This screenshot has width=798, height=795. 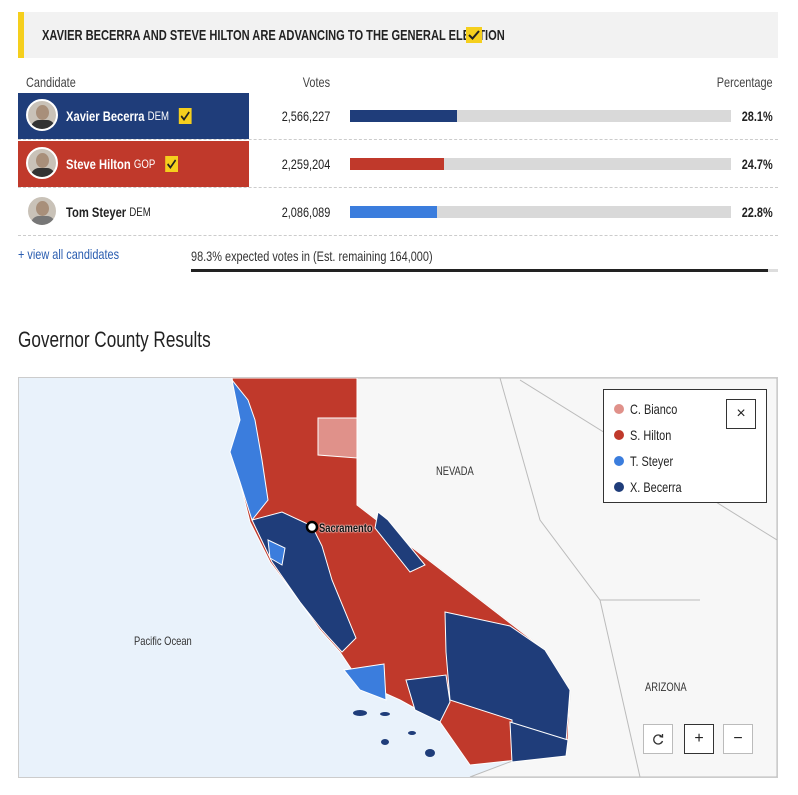 I want to click on zoom-out-icon: −, so click(x=738, y=738).